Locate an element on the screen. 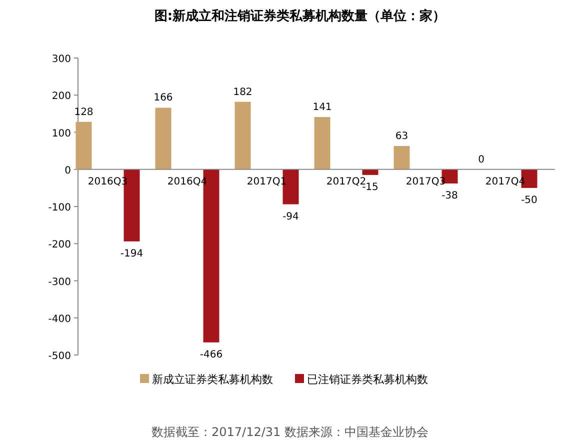  data-label: -466 is located at coordinates (211, 354).